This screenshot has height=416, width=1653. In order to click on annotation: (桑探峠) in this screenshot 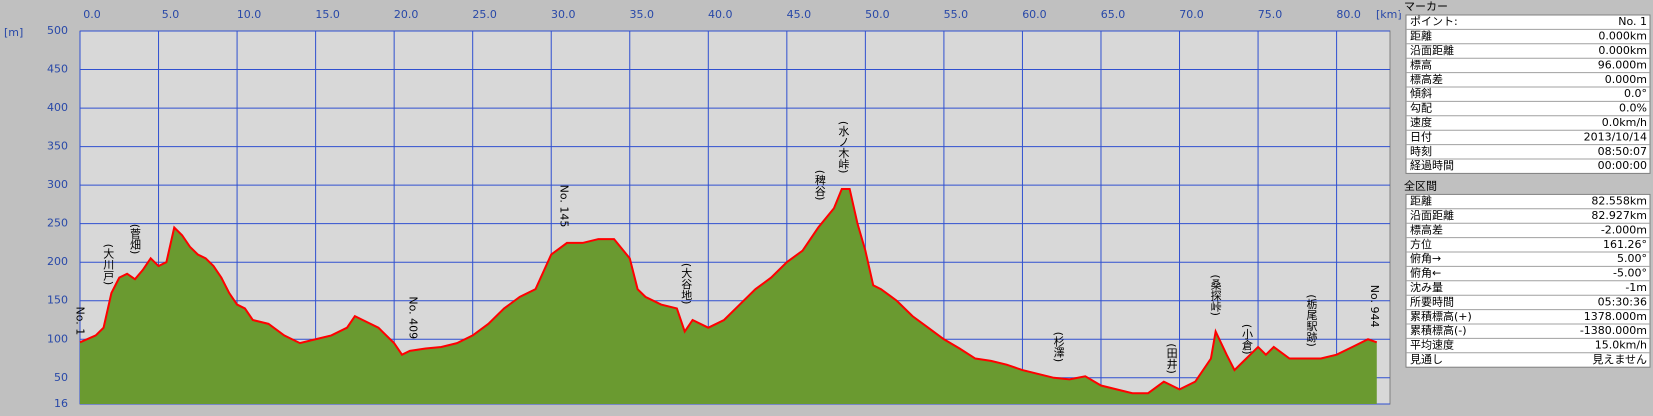, I will do `click(1215, 295)`.